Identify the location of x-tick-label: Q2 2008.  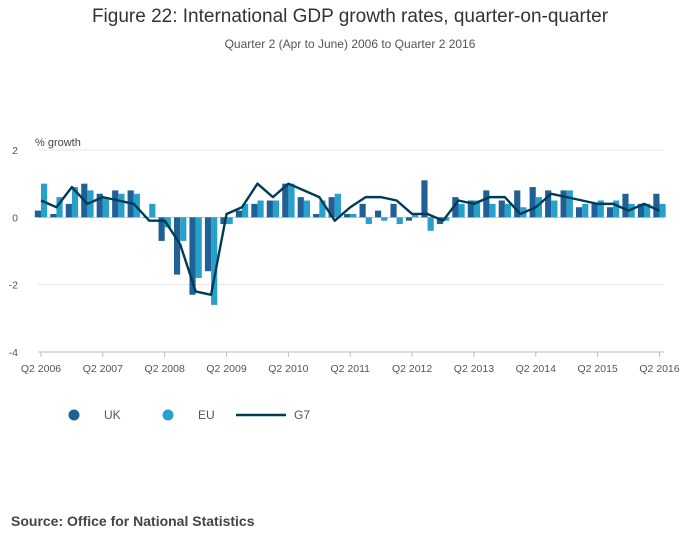
(165, 369).